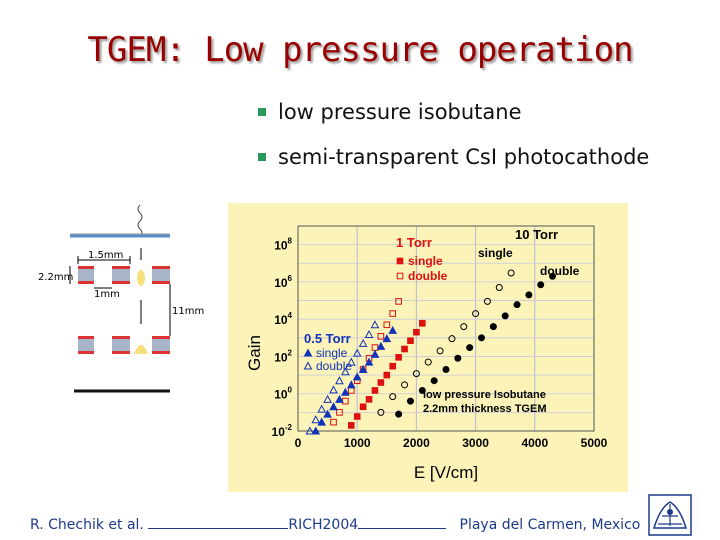 This screenshot has height=540, width=720. I want to click on x-tick-label: 2000, so click(416, 443).